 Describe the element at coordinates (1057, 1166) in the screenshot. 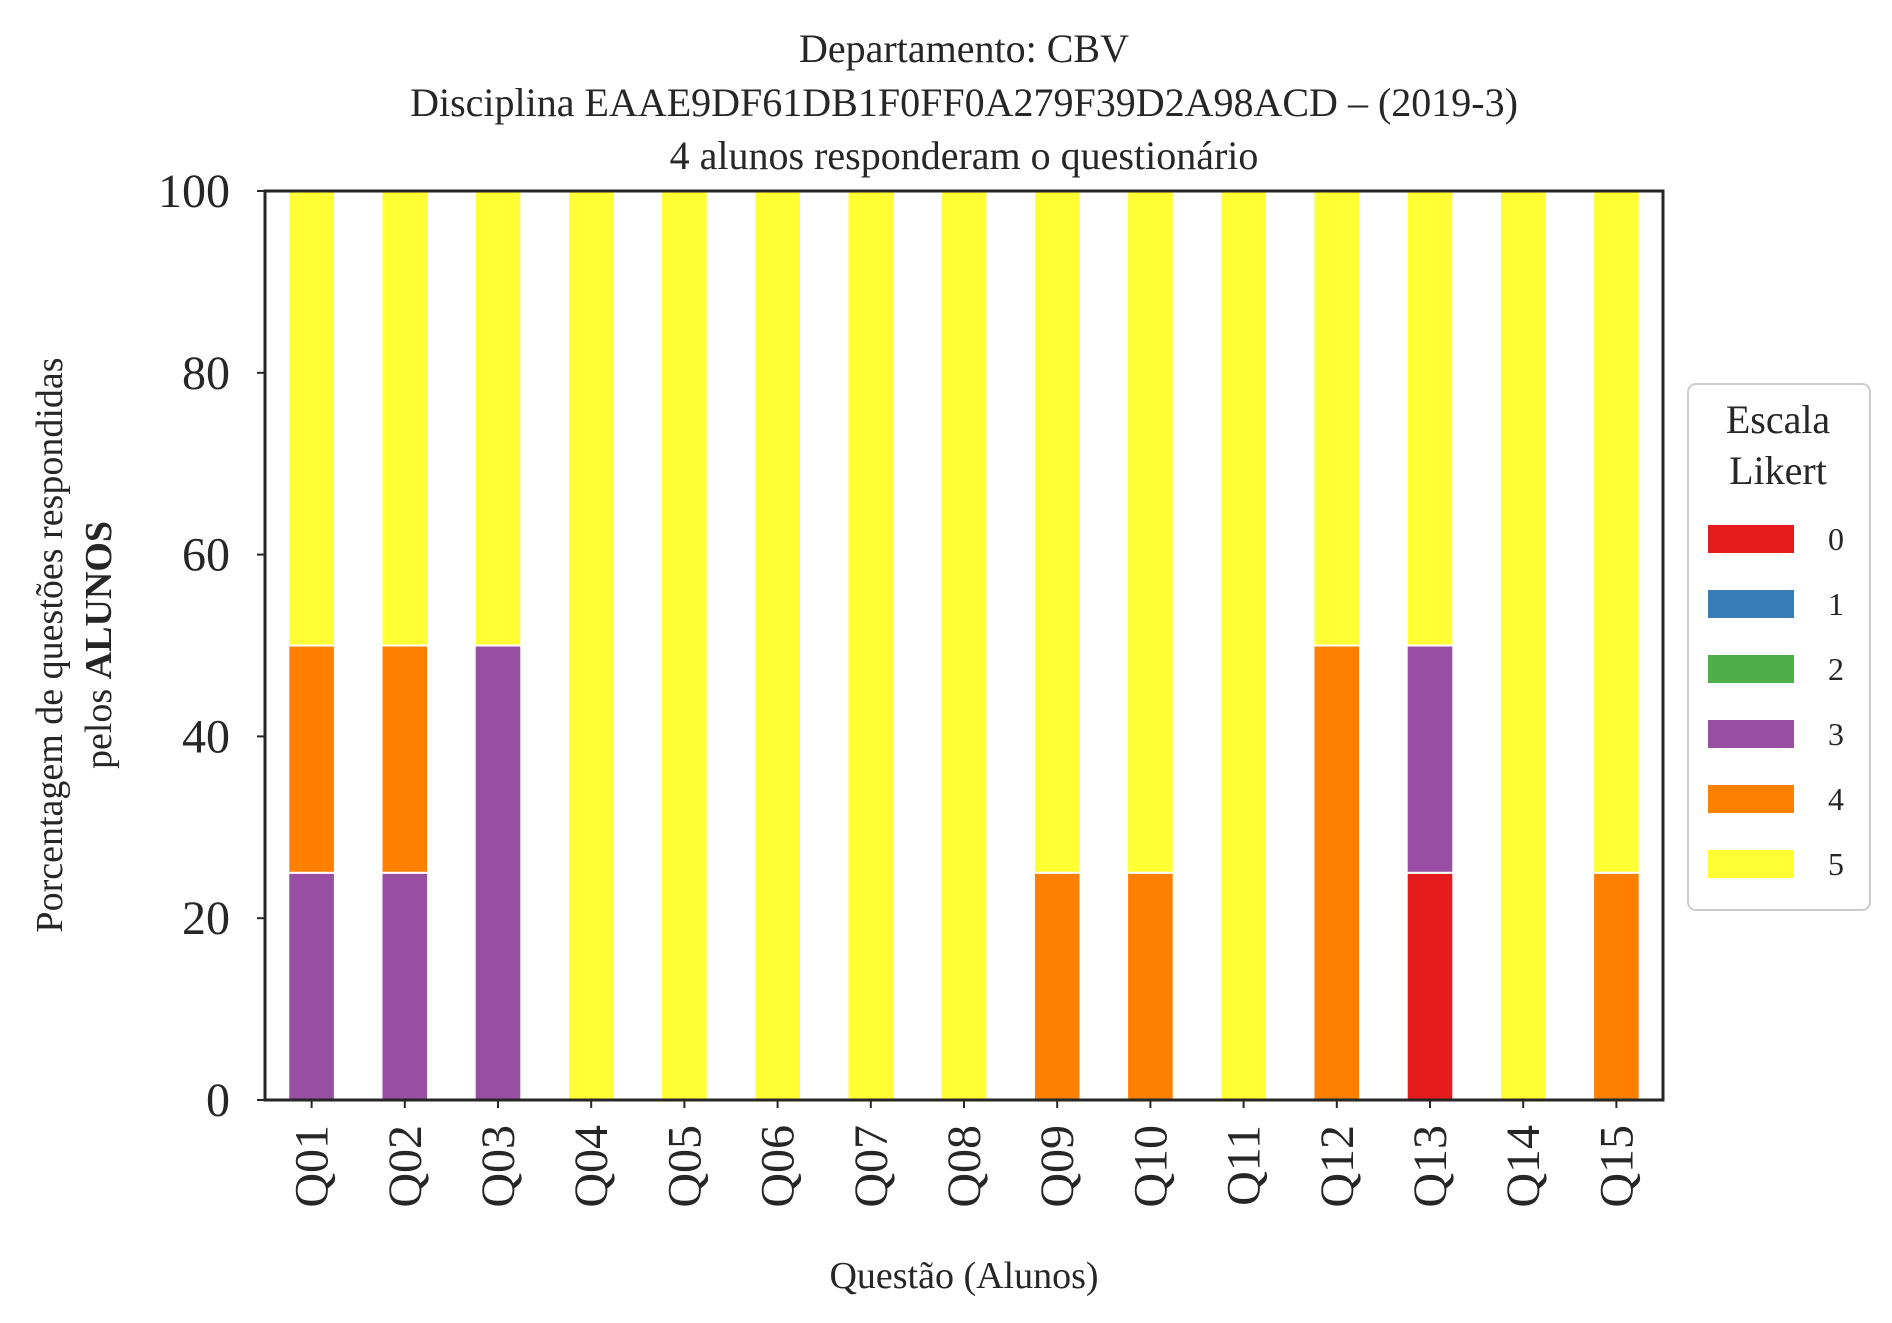

I see `x-tick-label-q09: Q09` at that location.